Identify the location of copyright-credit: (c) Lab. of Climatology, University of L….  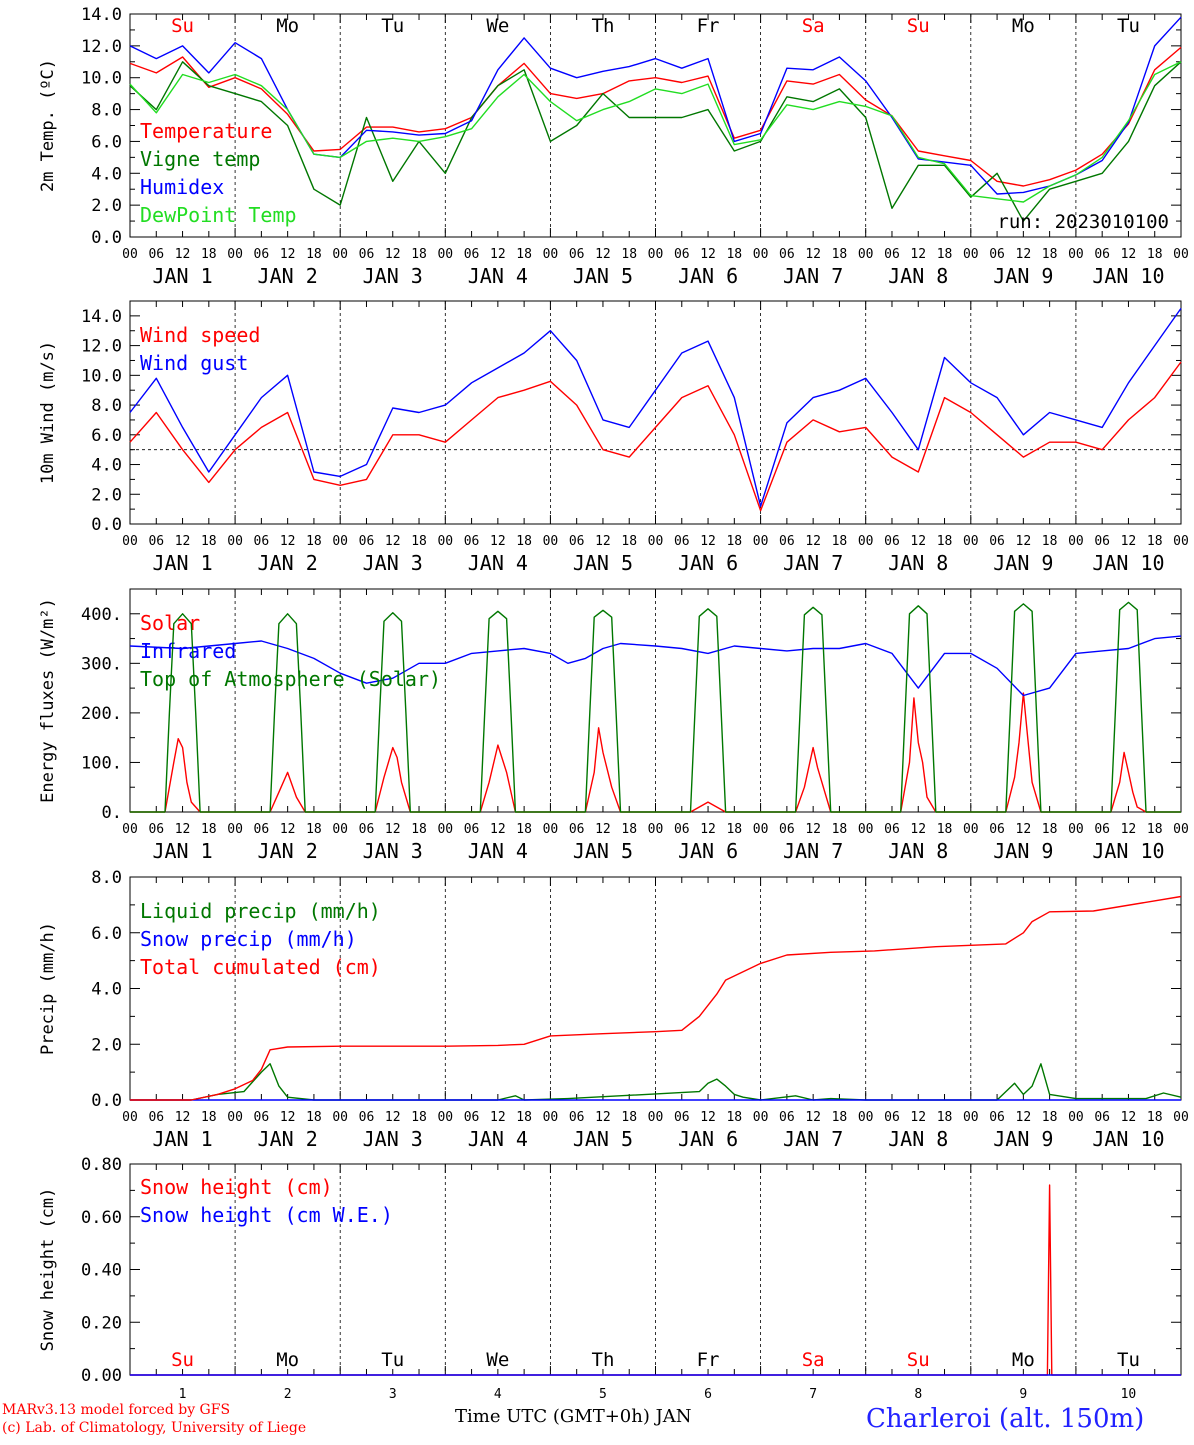
(154, 1428).